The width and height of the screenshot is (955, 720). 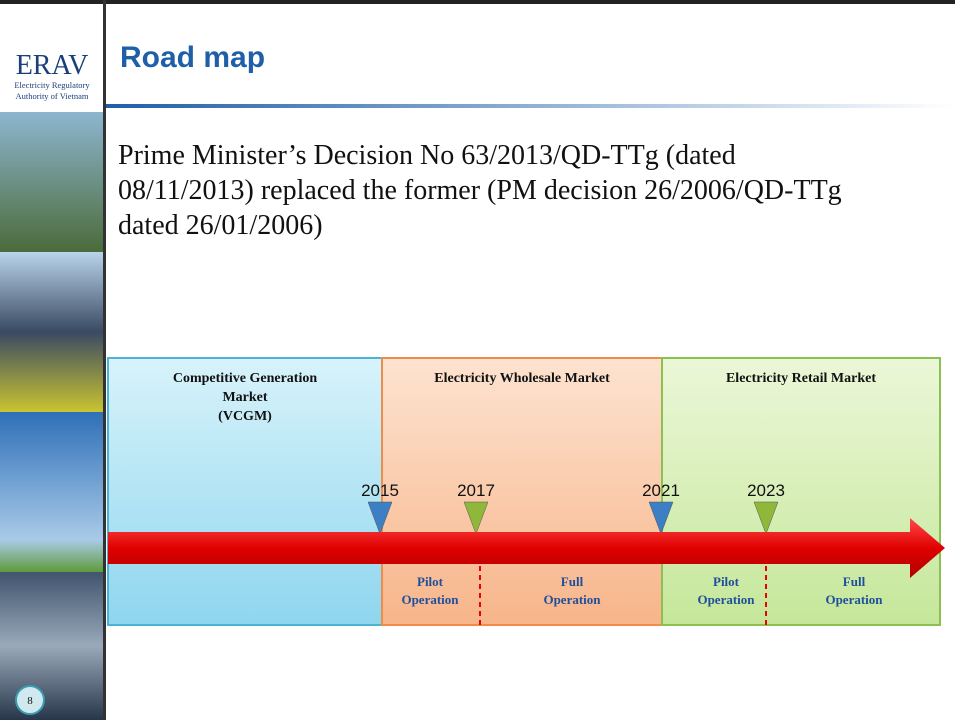 What do you see at coordinates (52, 85) in the screenshot?
I see `logo-subtitle: Electricity Regulatory` at bounding box center [52, 85].